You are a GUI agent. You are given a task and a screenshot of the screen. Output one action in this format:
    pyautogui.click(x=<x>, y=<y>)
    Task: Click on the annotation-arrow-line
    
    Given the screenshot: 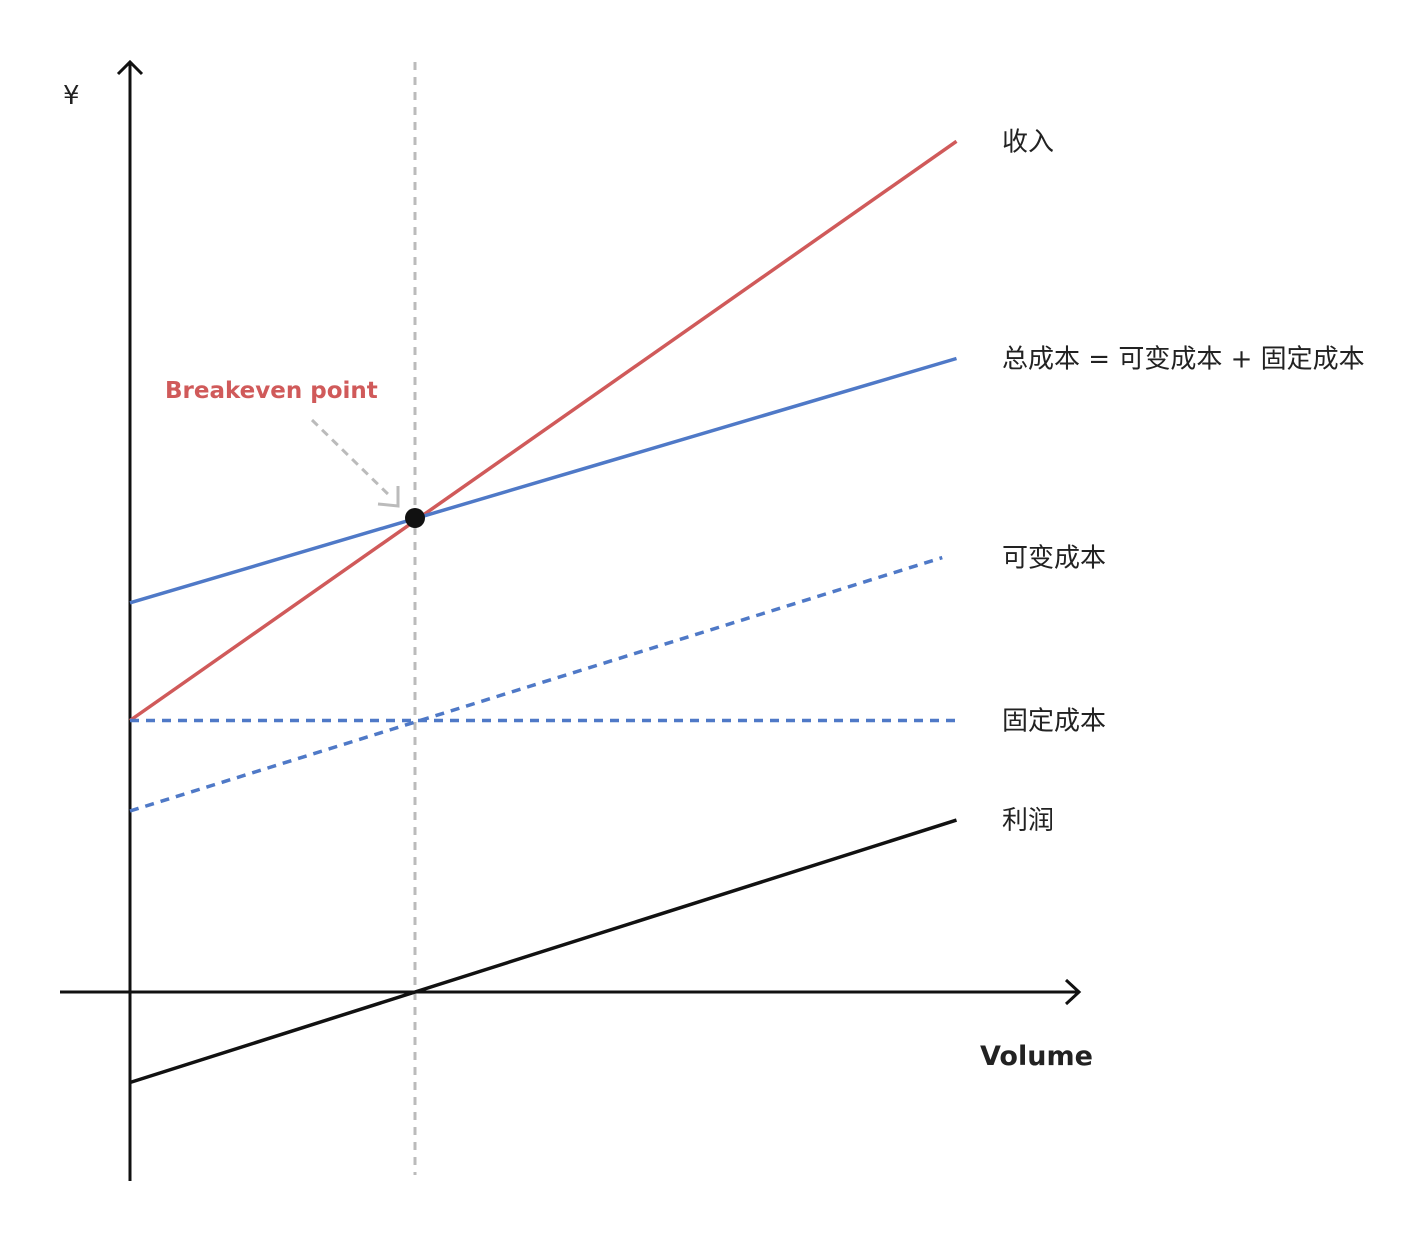 What is the action you would take?
    pyautogui.click(x=352, y=459)
    